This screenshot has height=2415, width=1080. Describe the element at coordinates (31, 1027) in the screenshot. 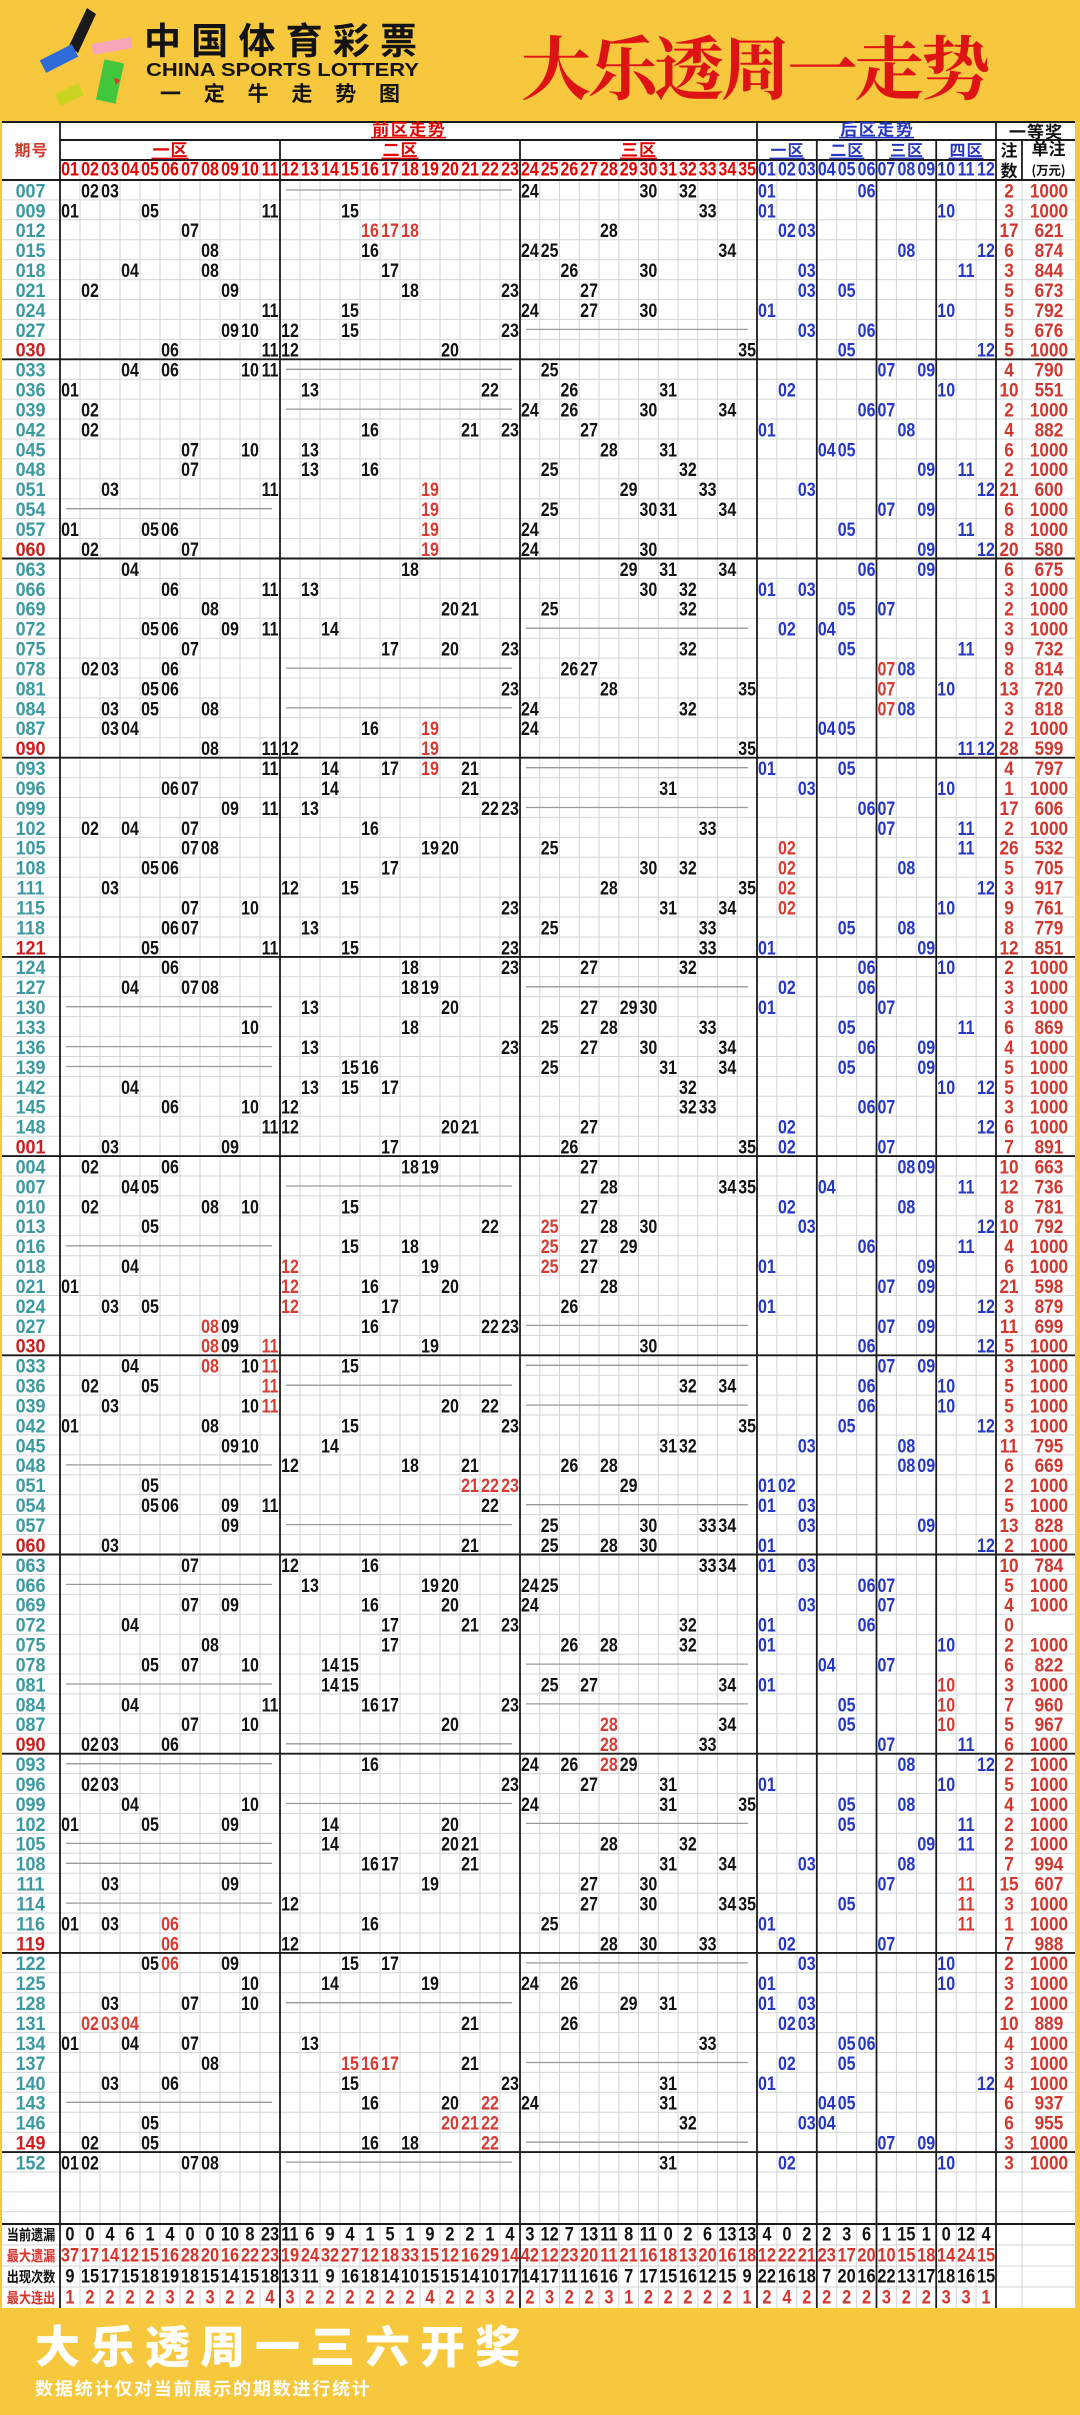

I see `svg-text: 133` at that location.